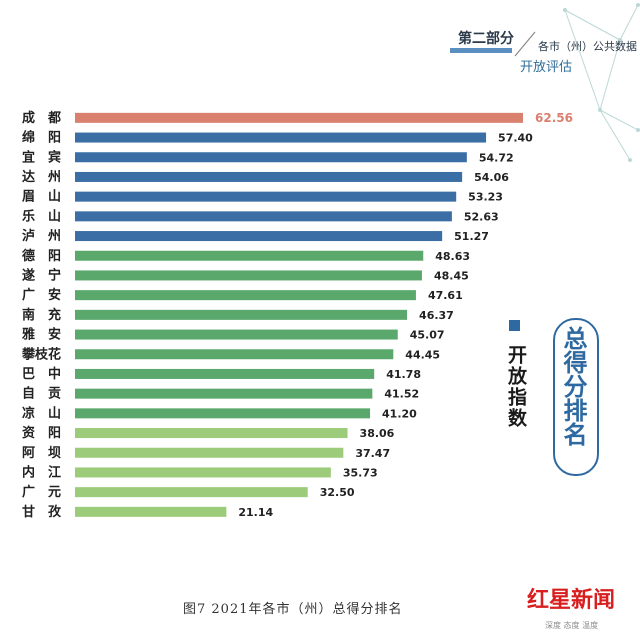  Describe the element at coordinates (546, 67) in the screenshot. I see `section-subtitle-2: 开放评估` at that location.